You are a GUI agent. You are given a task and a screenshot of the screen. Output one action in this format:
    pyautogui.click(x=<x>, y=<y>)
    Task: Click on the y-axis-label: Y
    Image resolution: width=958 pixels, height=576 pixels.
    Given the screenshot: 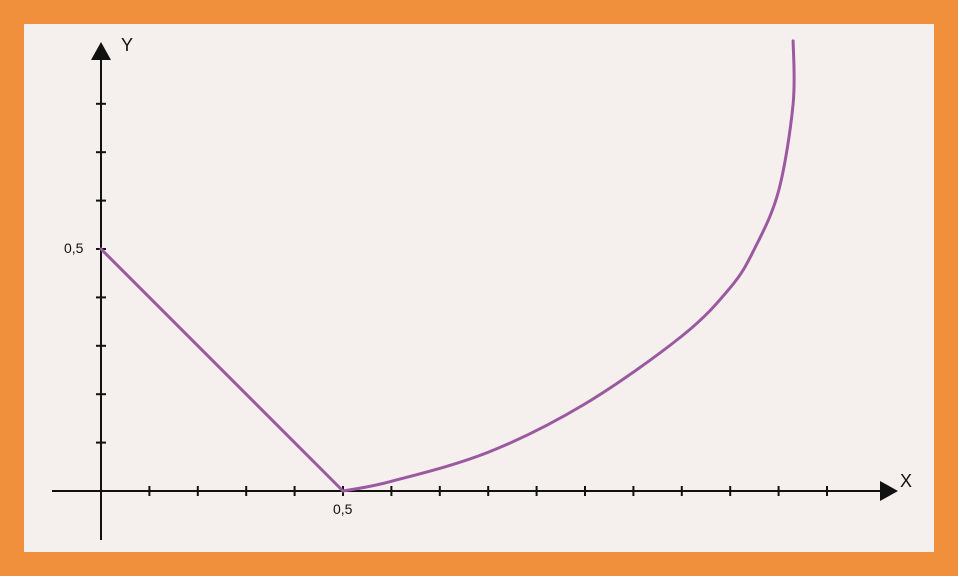 What is the action you would take?
    pyautogui.click(x=127, y=45)
    